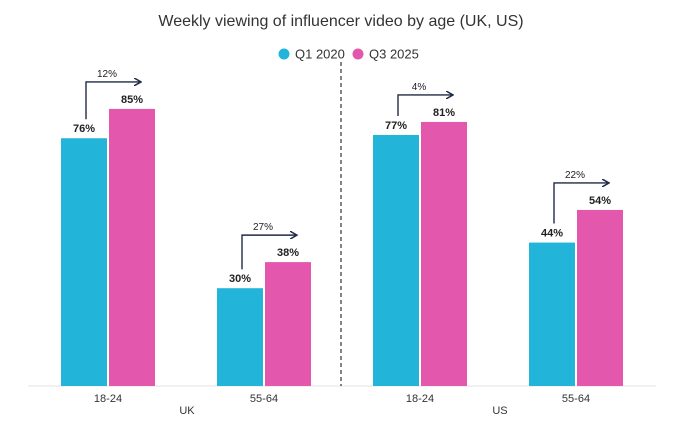 The height and width of the screenshot is (434, 682). I want to click on bar-us-55-64-s1, so click(552, 314).